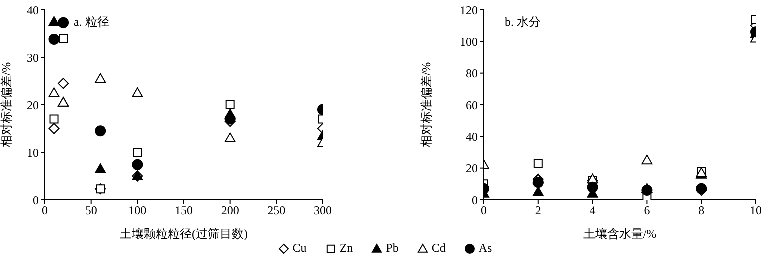 Image resolution: width=770 pixels, height=261 pixels. I want to click on text: b. 水分, so click(523, 22).